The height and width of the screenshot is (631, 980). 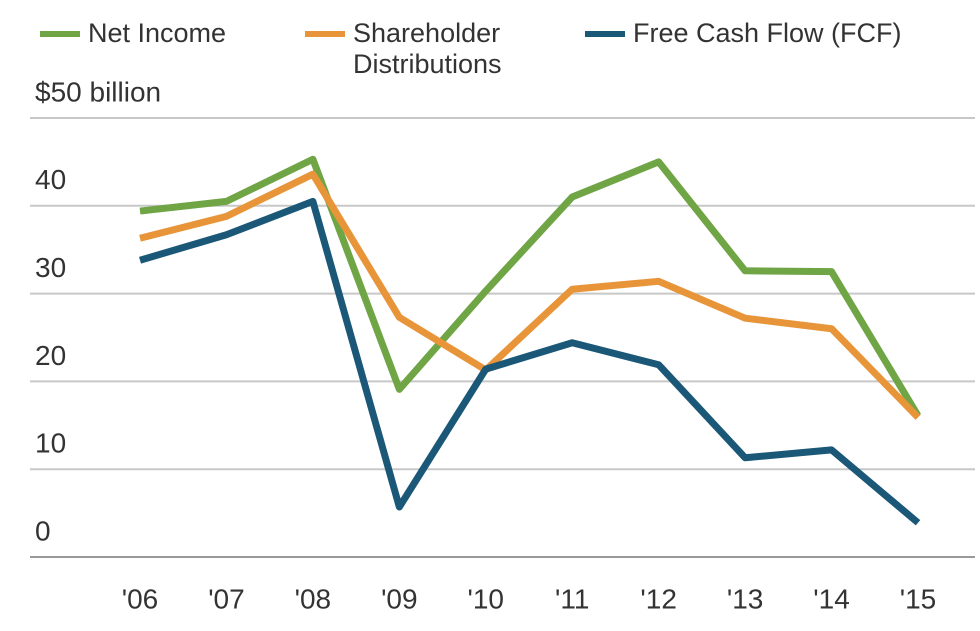 What do you see at coordinates (98, 91) in the screenshot?
I see `y-tick-label: $50 billion` at bounding box center [98, 91].